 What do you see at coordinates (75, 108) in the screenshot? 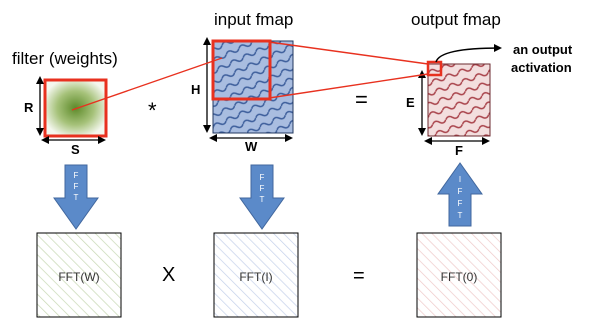
I see `filter-image` at bounding box center [75, 108].